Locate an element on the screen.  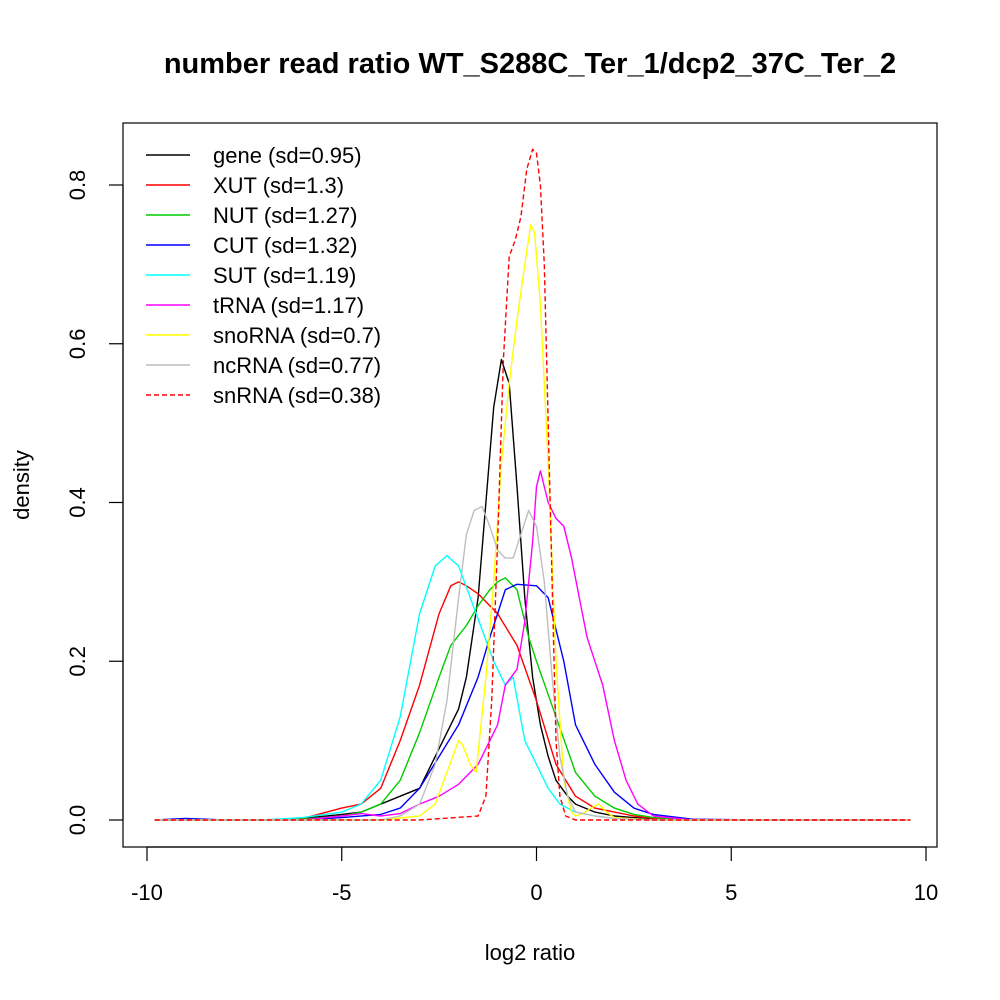
legend-label-8: snRNA (sd=0.38) is located at coordinates (297, 395).